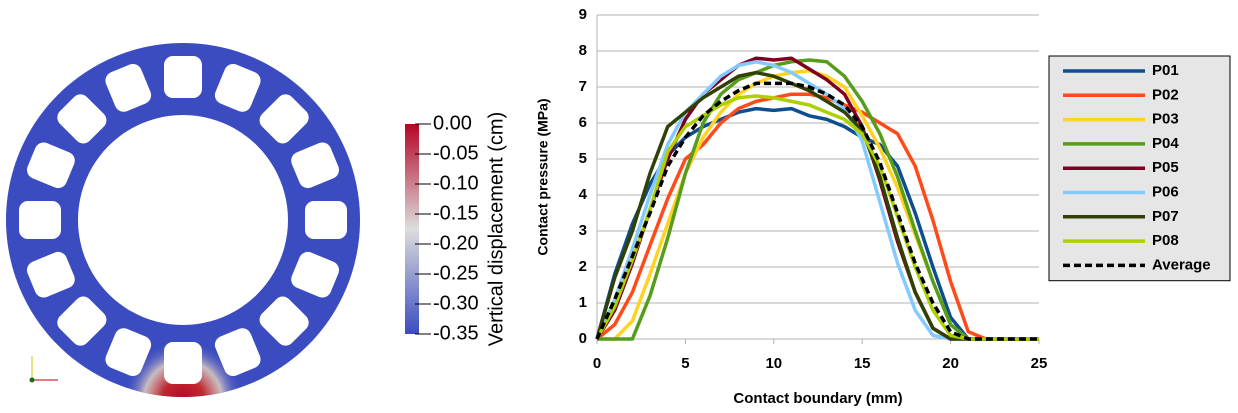 The width and height of the screenshot is (1238, 413). Describe the element at coordinates (583, 266) in the screenshot. I see `y-tick-label: 2` at that location.